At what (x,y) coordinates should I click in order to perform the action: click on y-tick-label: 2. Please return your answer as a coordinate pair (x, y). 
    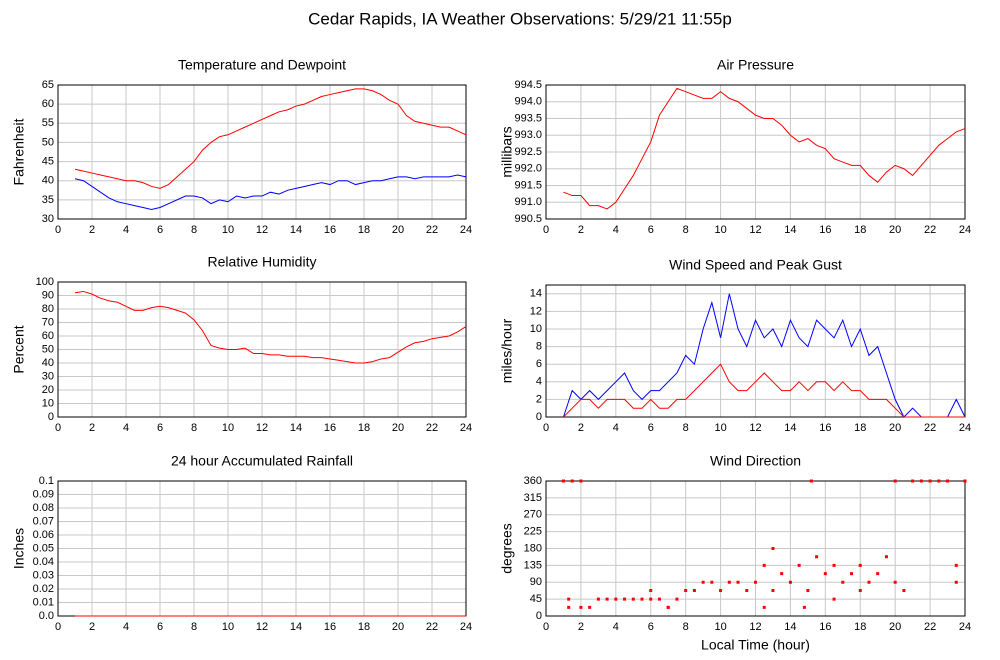
    Looking at the image, I should click on (539, 399).